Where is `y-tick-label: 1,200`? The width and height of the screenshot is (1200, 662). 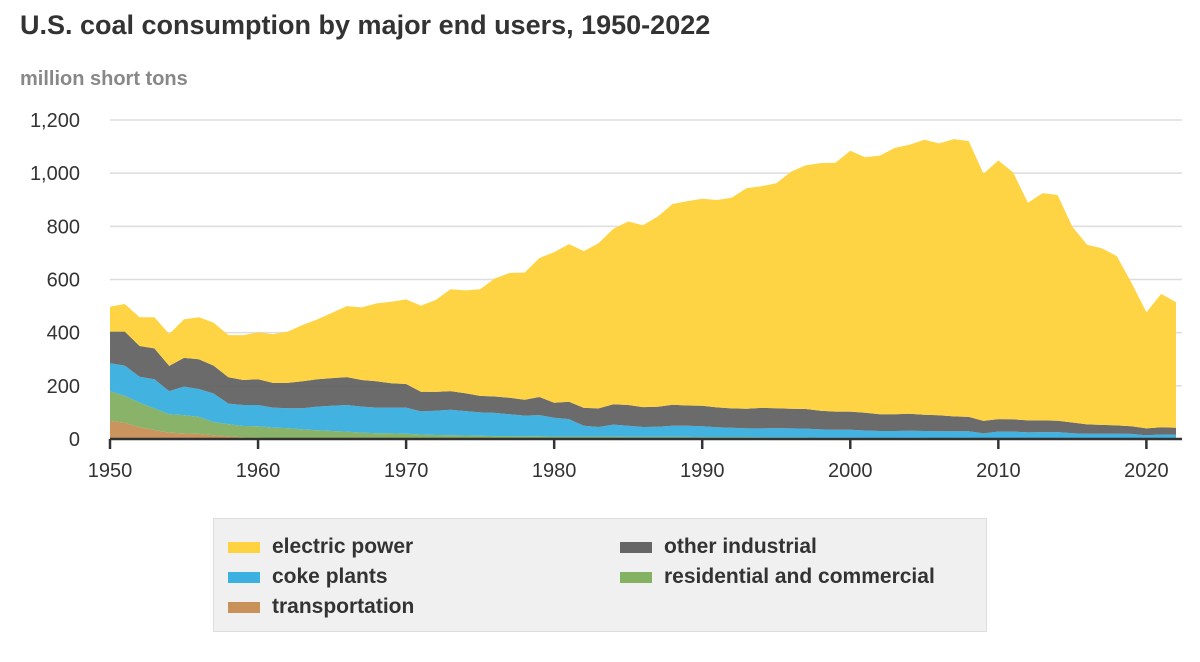 y-tick-label: 1,200 is located at coordinates (55, 121).